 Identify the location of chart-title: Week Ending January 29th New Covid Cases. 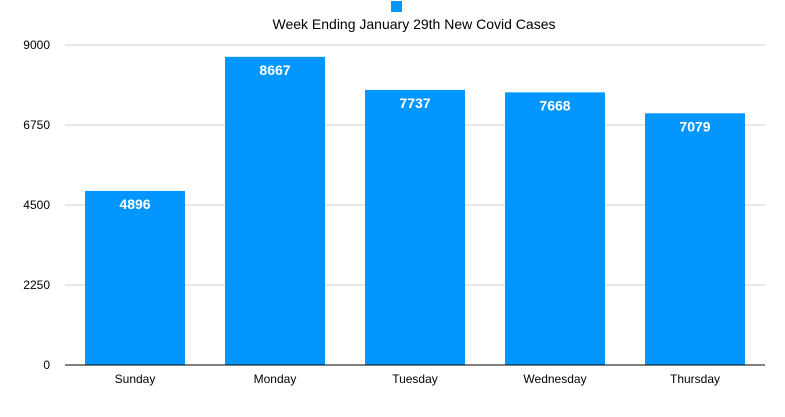
(413, 24).